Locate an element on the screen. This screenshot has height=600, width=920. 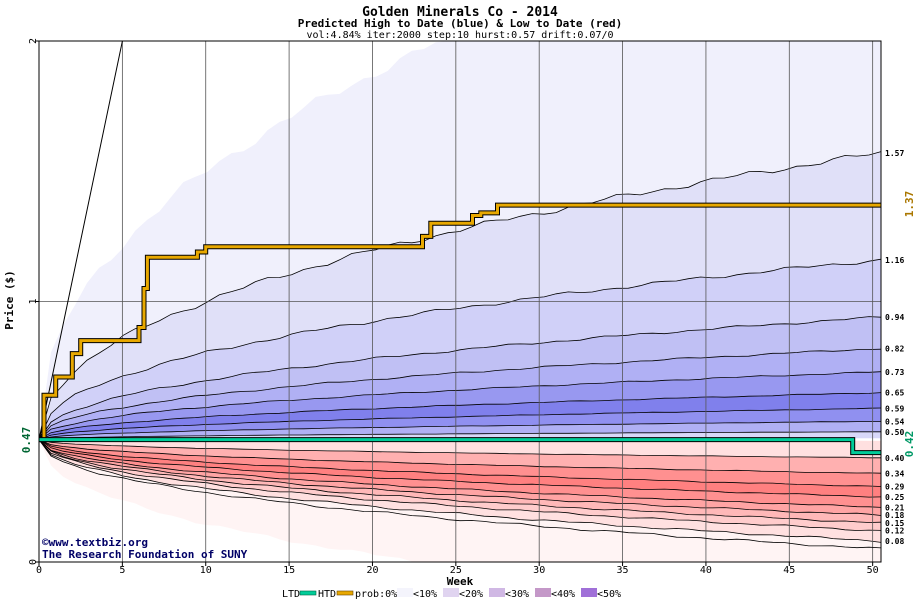
band-end-label-8: 0.50 is located at coordinates (894, 432).